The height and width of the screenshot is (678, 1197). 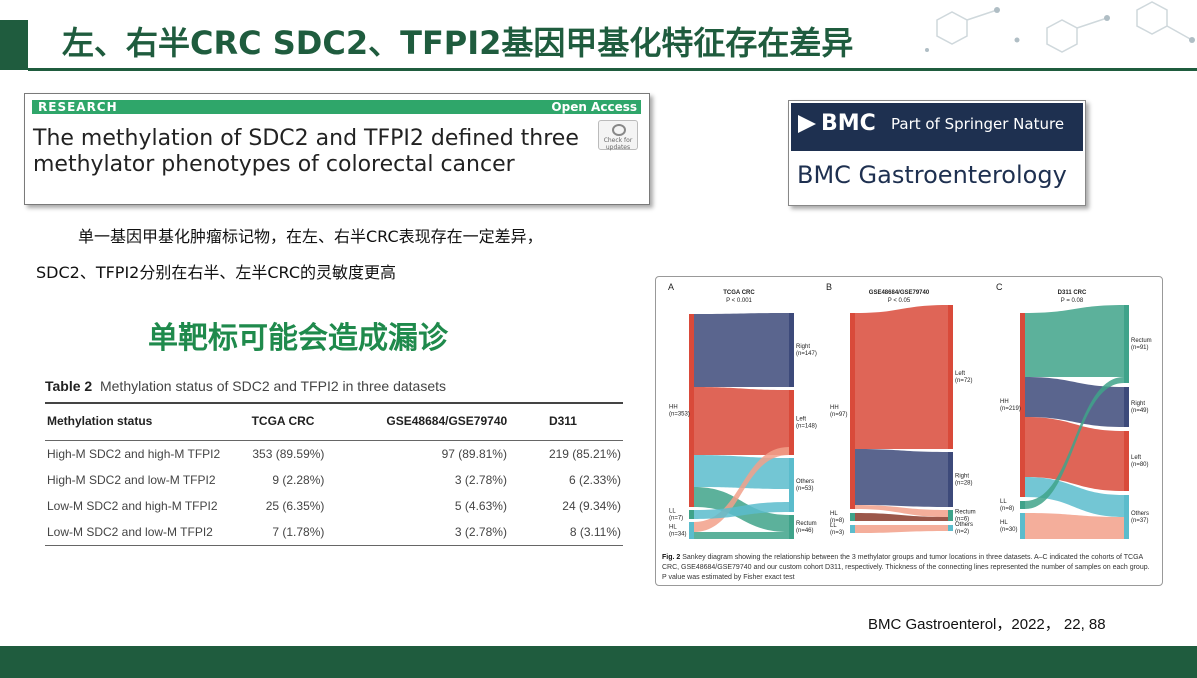 I want to click on header-tcga: TCGA CRC, so click(x=317, y=421).